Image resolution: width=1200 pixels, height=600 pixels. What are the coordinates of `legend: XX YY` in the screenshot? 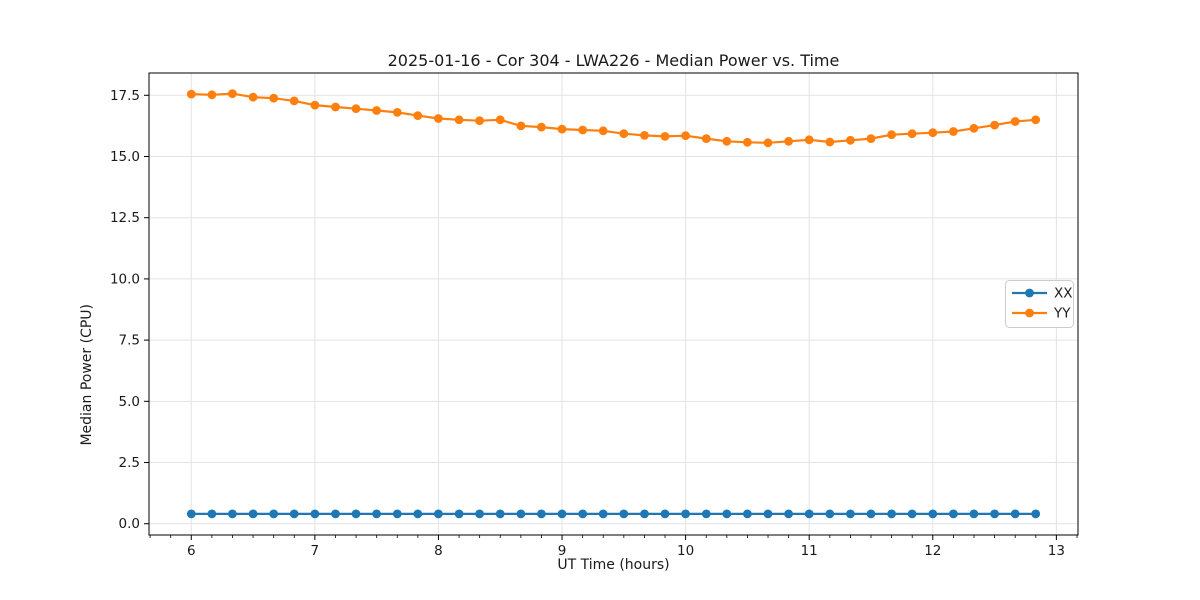 It's located at (1039, 304).